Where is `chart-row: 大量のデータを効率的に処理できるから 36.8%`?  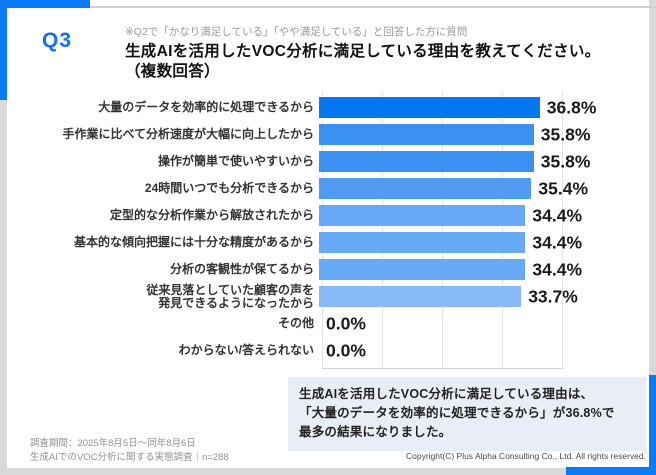
chart-row: 大量のデータを効率的に処理できるから 36.8% is located at coordinates (338, 107).